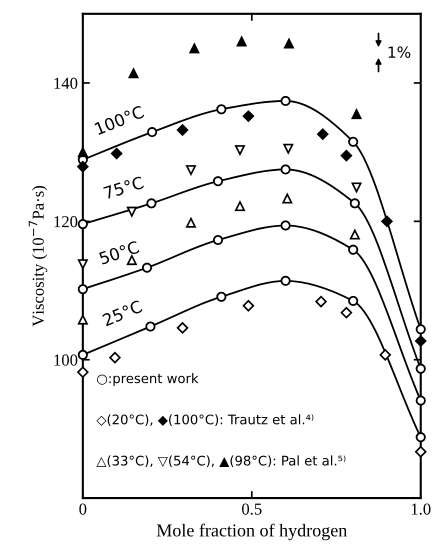  I want to click on text: 75°C, so click(123, 188).